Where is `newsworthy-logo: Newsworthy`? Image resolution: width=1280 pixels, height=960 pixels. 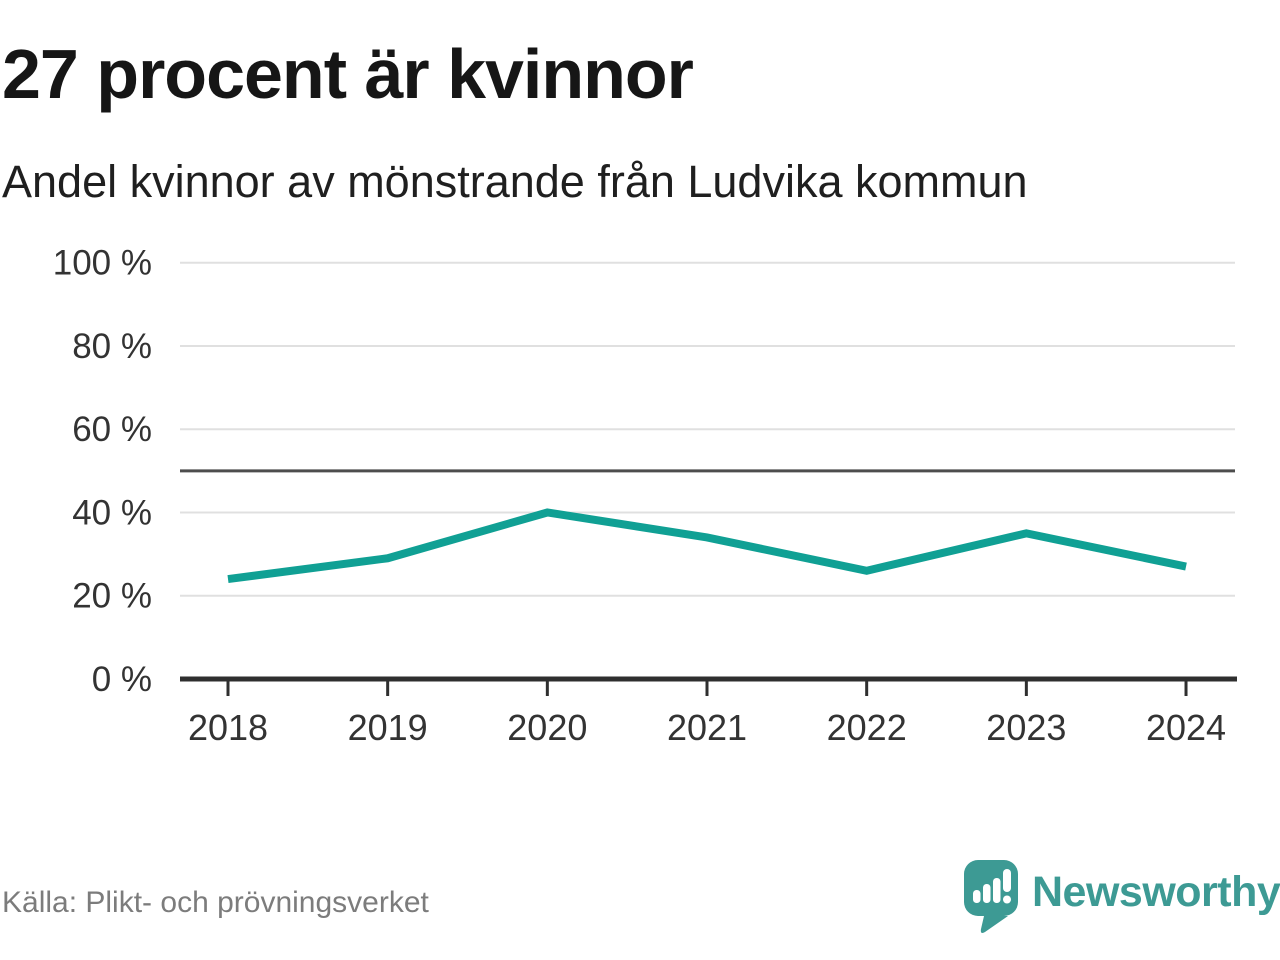 newsworthy-logo: Newsworthy is located at coordinates (1120, 896).